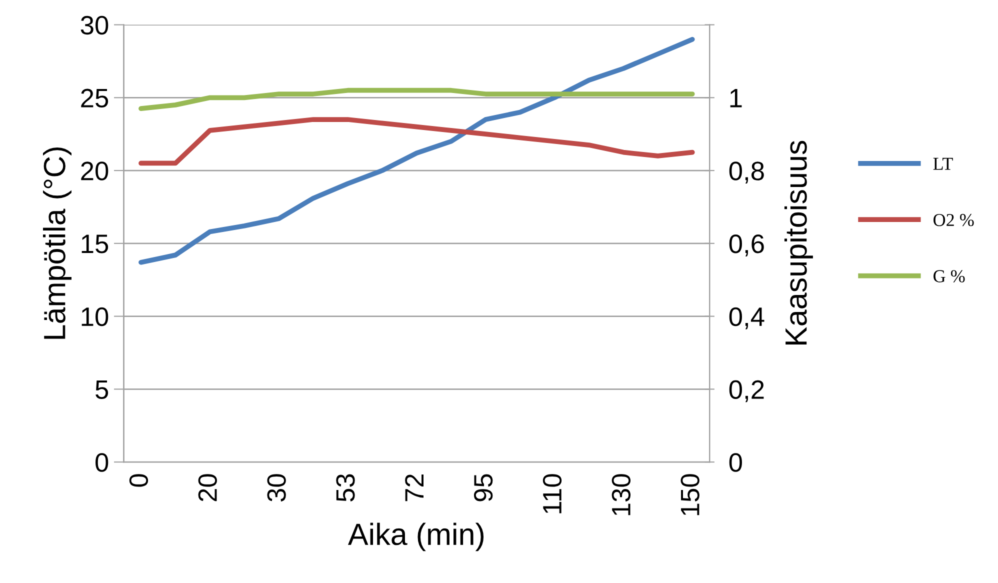  Describe the element at coordinates (798, 242) in the screenshot. I see `y2-axis-title: Kaasupitoisuus` at that location.